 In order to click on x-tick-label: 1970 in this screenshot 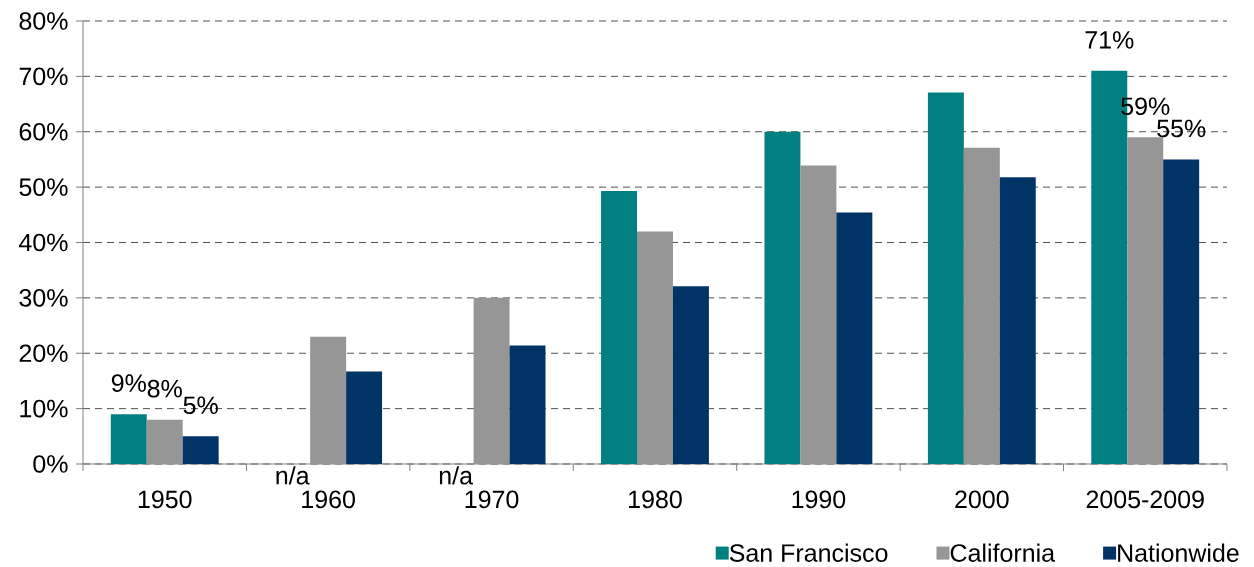, I will do `click(492, 499)`.